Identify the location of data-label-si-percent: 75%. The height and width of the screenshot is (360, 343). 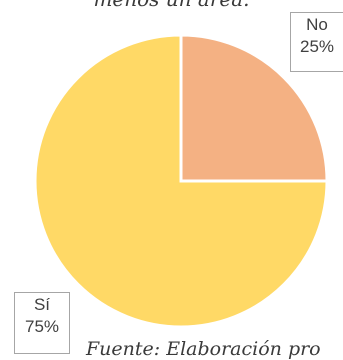
(42, 326).